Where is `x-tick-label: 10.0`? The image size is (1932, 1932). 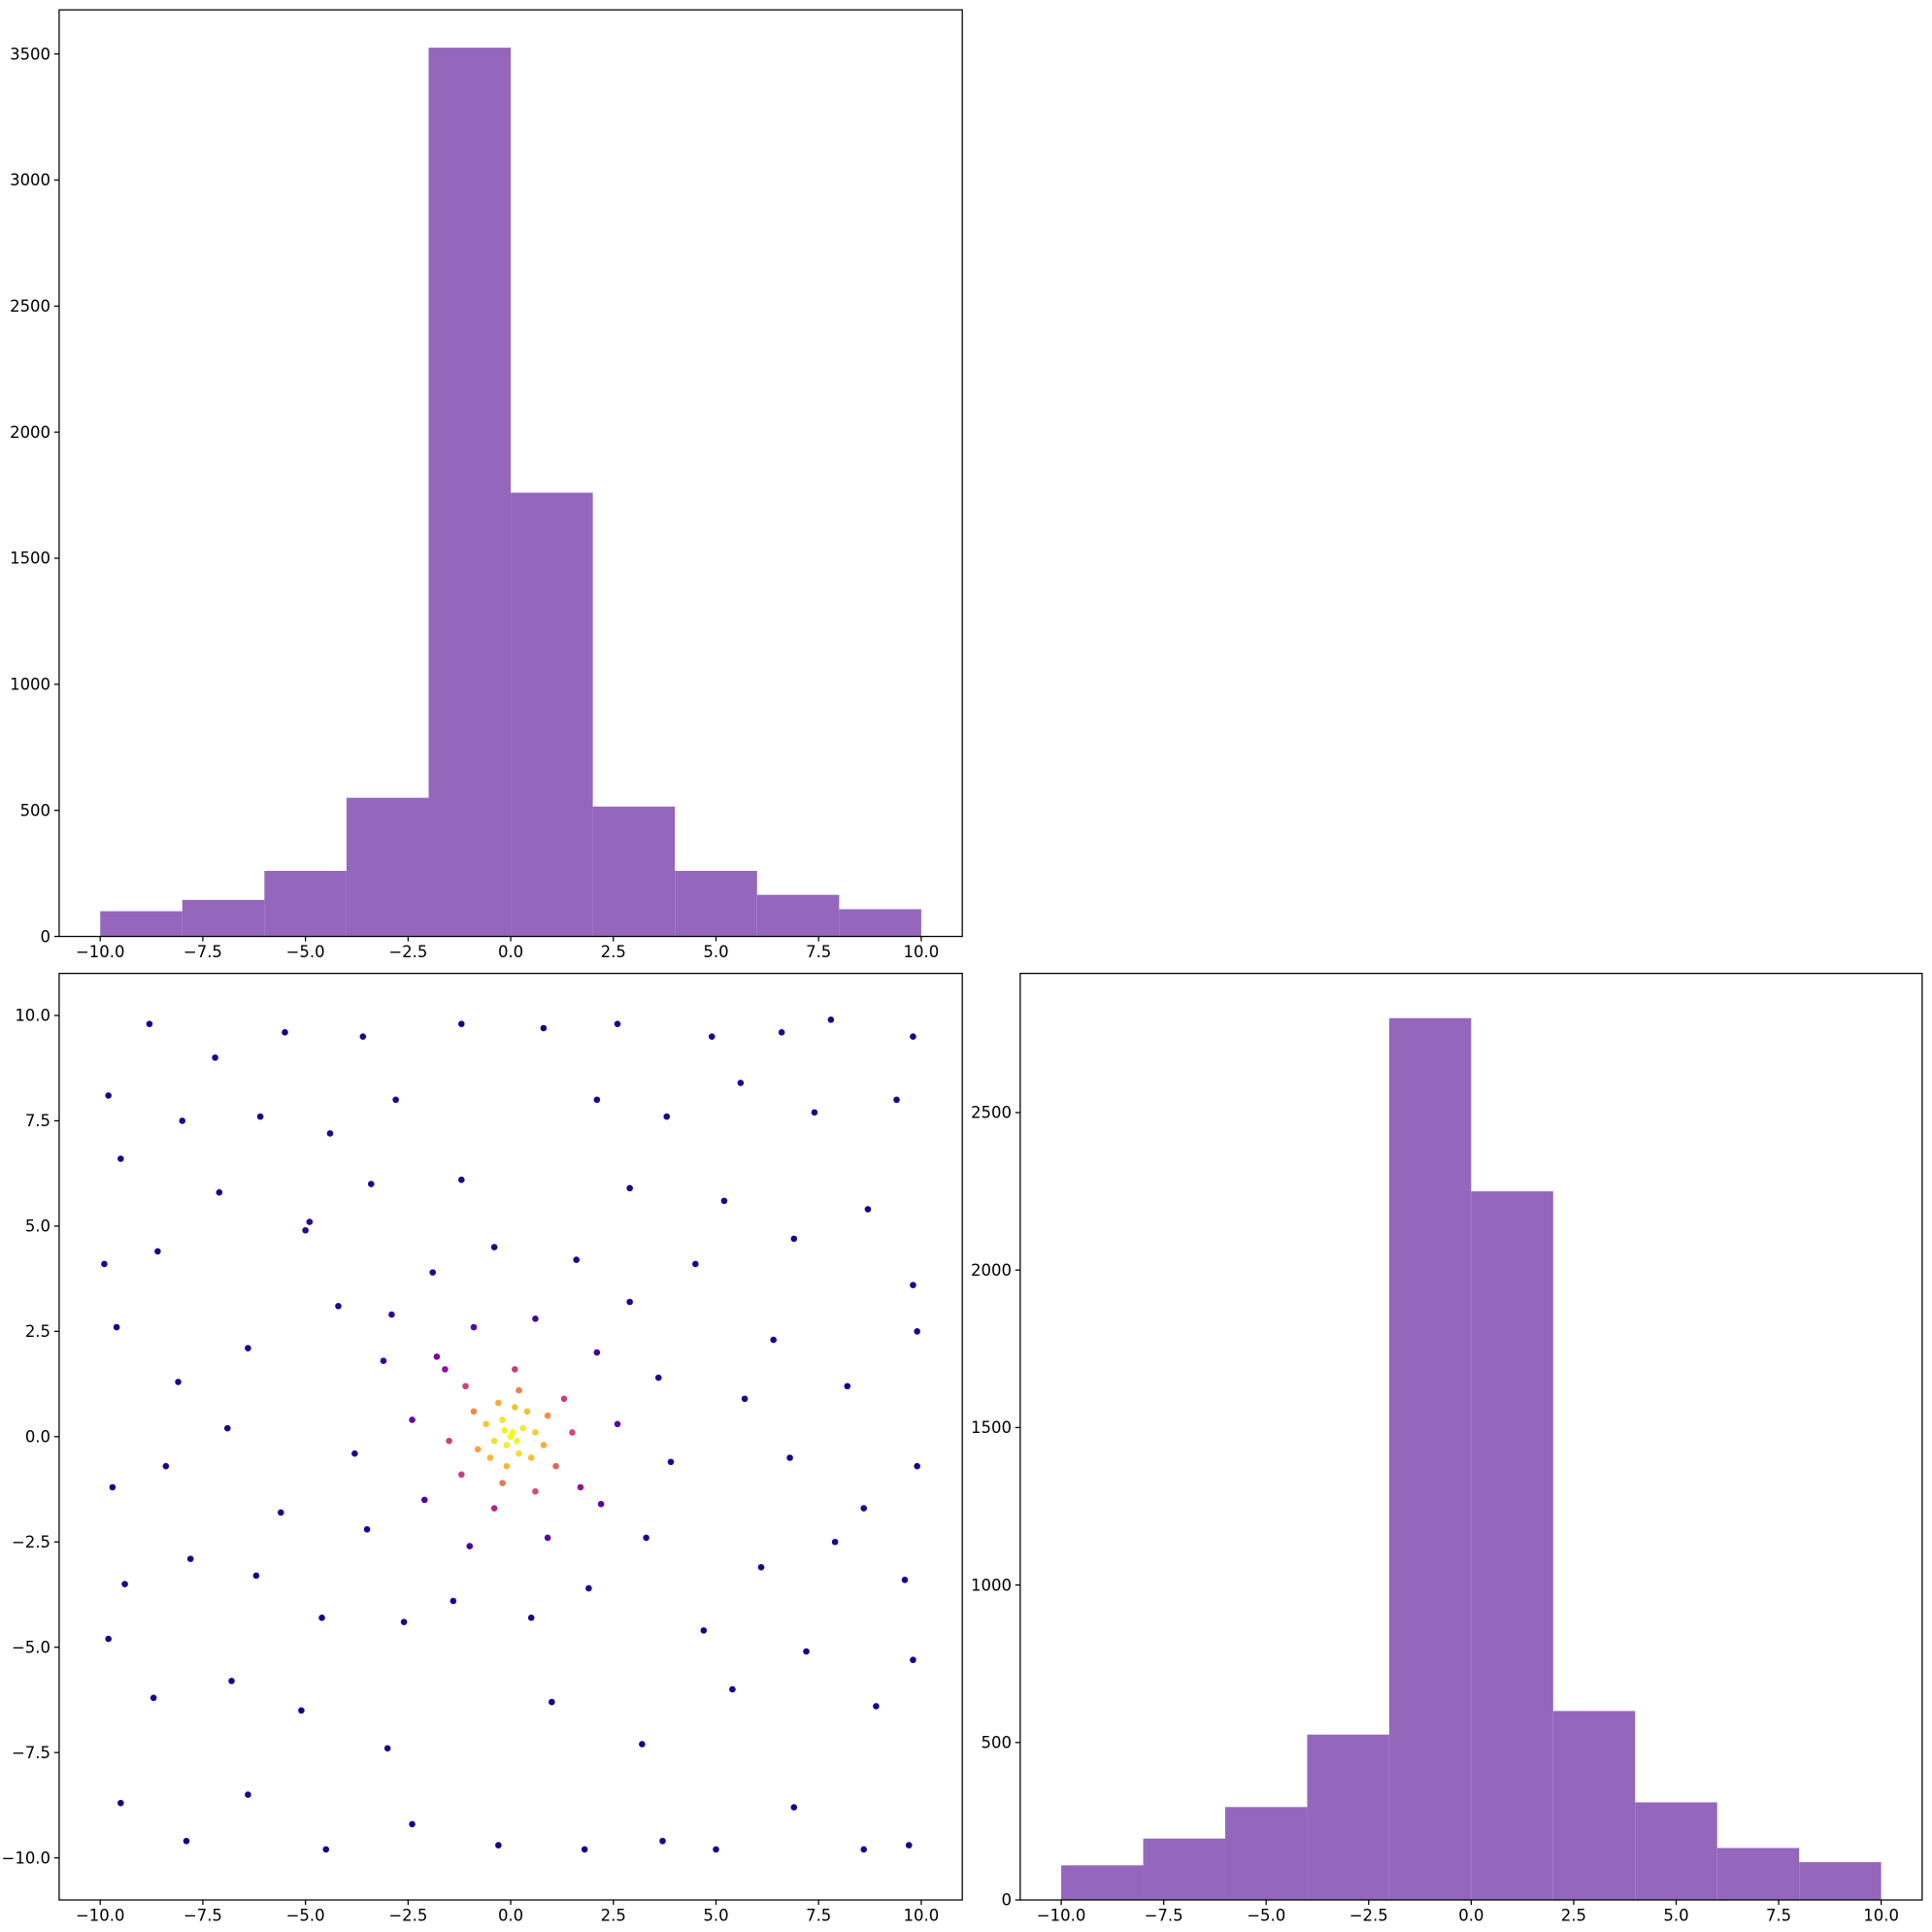 x-tick-label: 10.0 is located at coordinates (922, 952).